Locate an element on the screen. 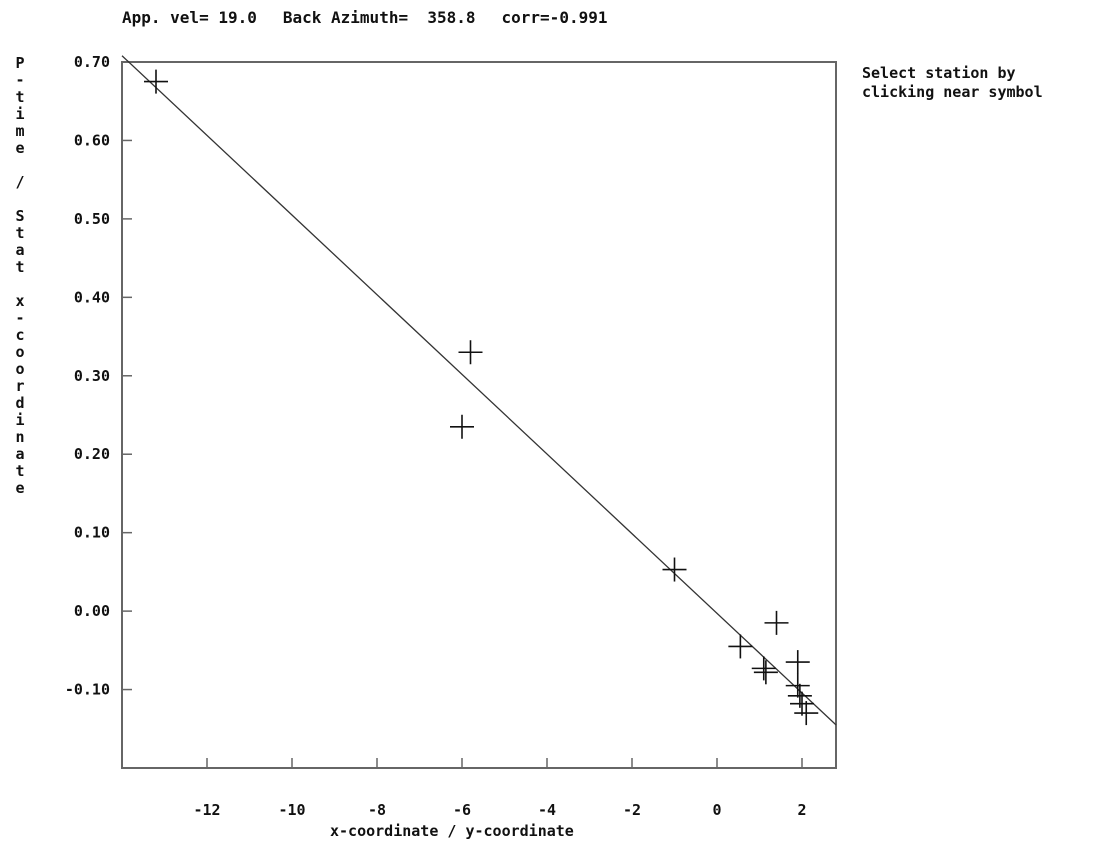  y-tick-labels: 0.70 0.60 0.50 0.40 0.30 0.20 0.10 0.00 -0.10 is located at coordinates (87, 376).